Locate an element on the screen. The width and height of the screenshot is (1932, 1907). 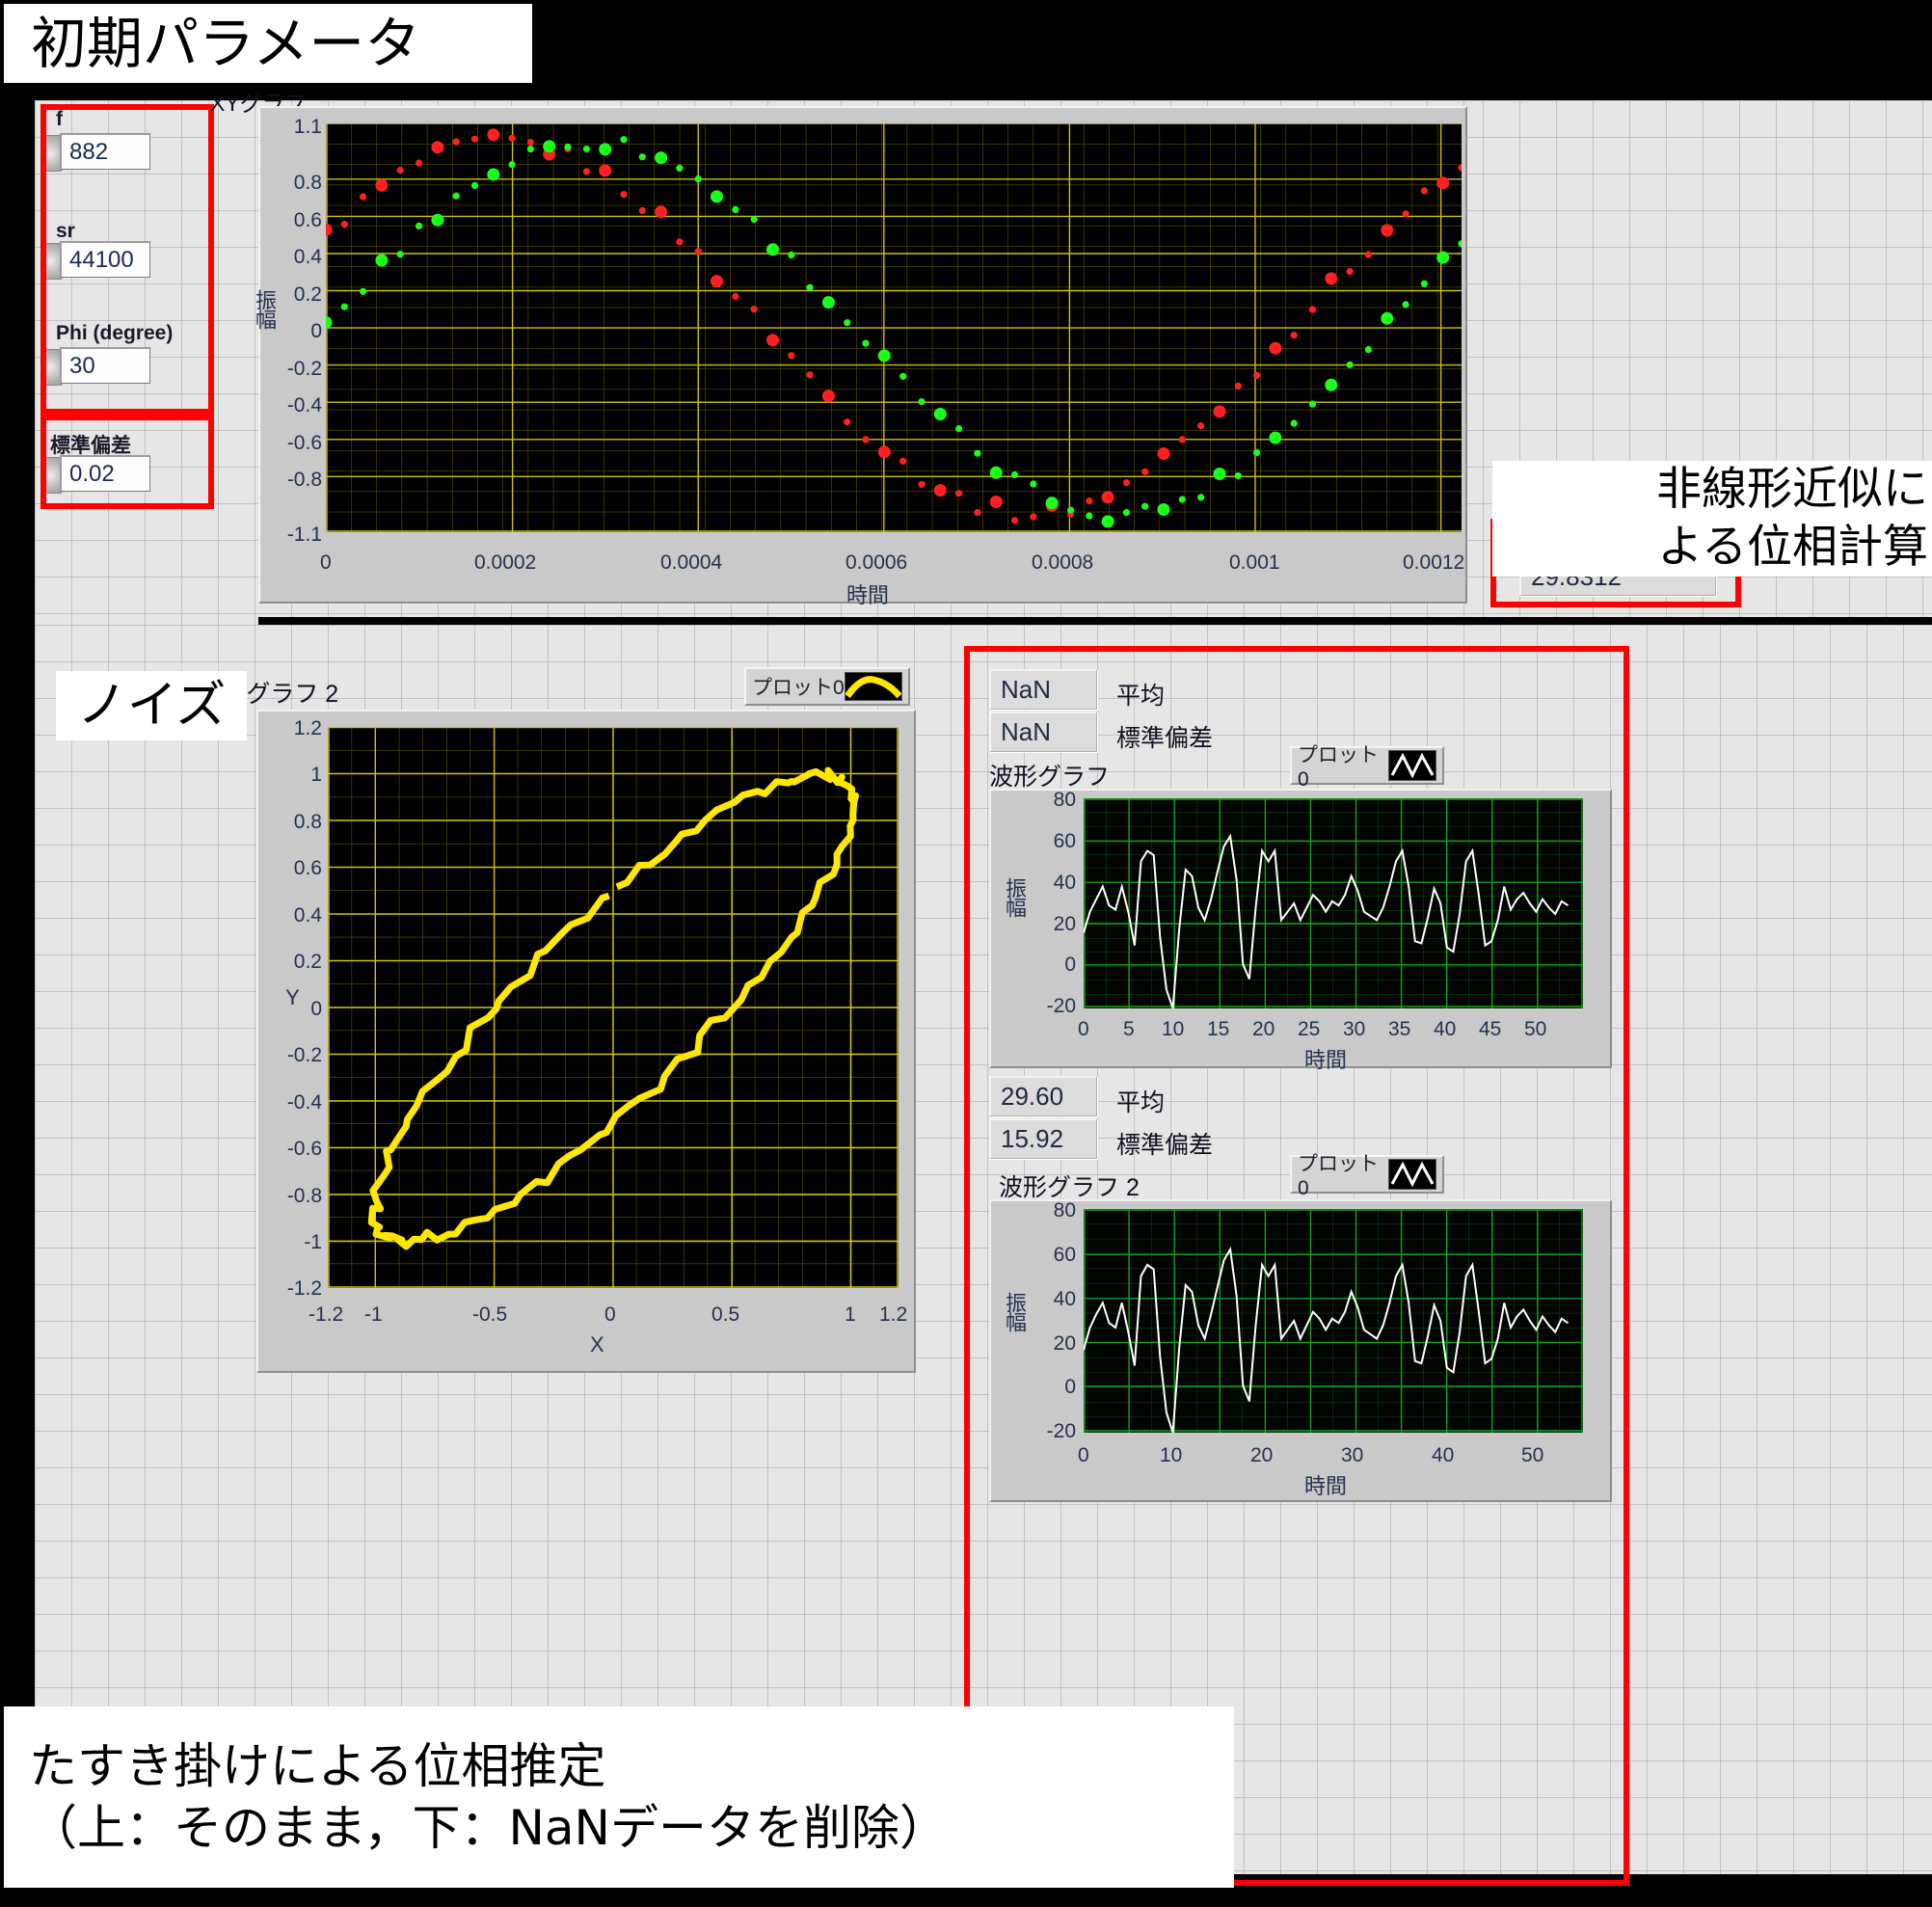
xy2-ytick-1: 1 is located at coordinates (316, 775).